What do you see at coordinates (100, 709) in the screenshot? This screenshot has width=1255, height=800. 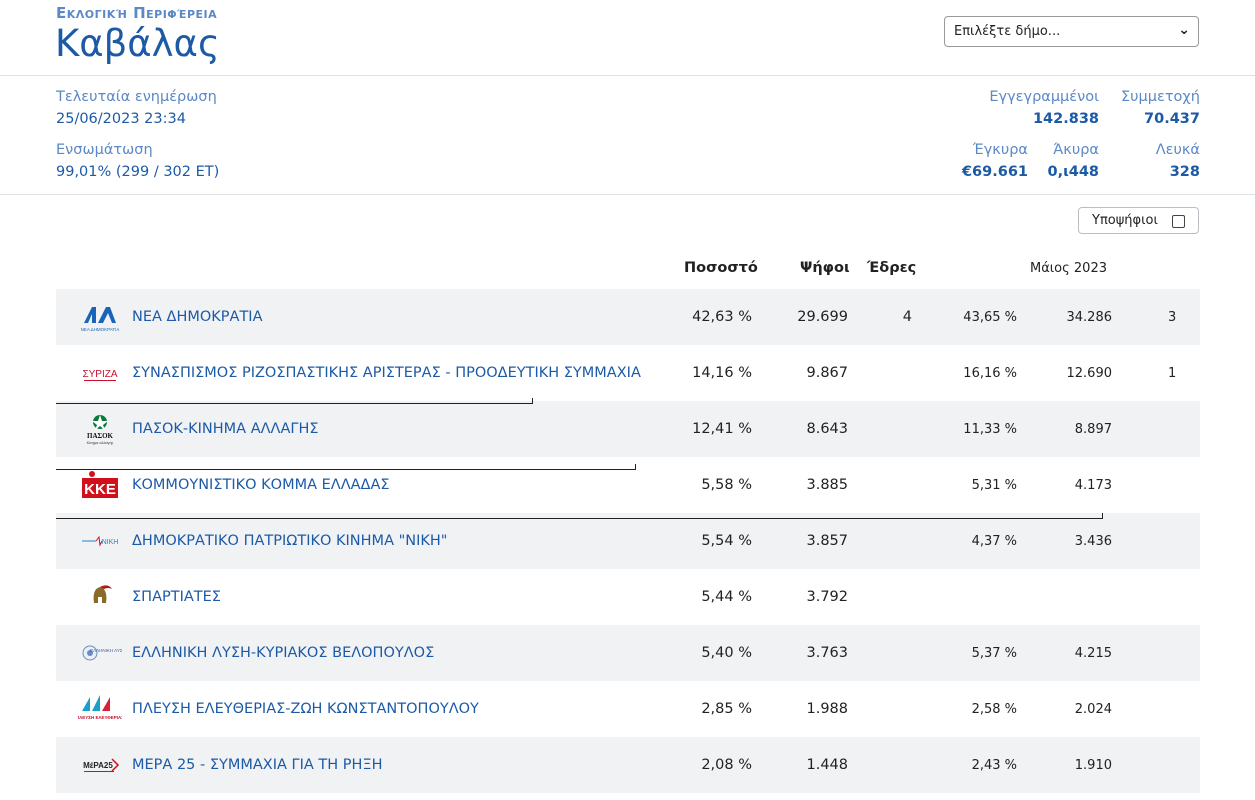 I see `plefsi-logo: ΠΛΕΥΣΗ ΕΛΕΥΘΕΡΙΑΣ` at bounding box center [100, 709].